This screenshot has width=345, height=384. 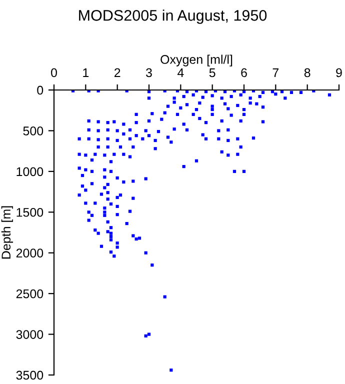 I want to click on y-tick-label: 500, so click(x=33, y=131).